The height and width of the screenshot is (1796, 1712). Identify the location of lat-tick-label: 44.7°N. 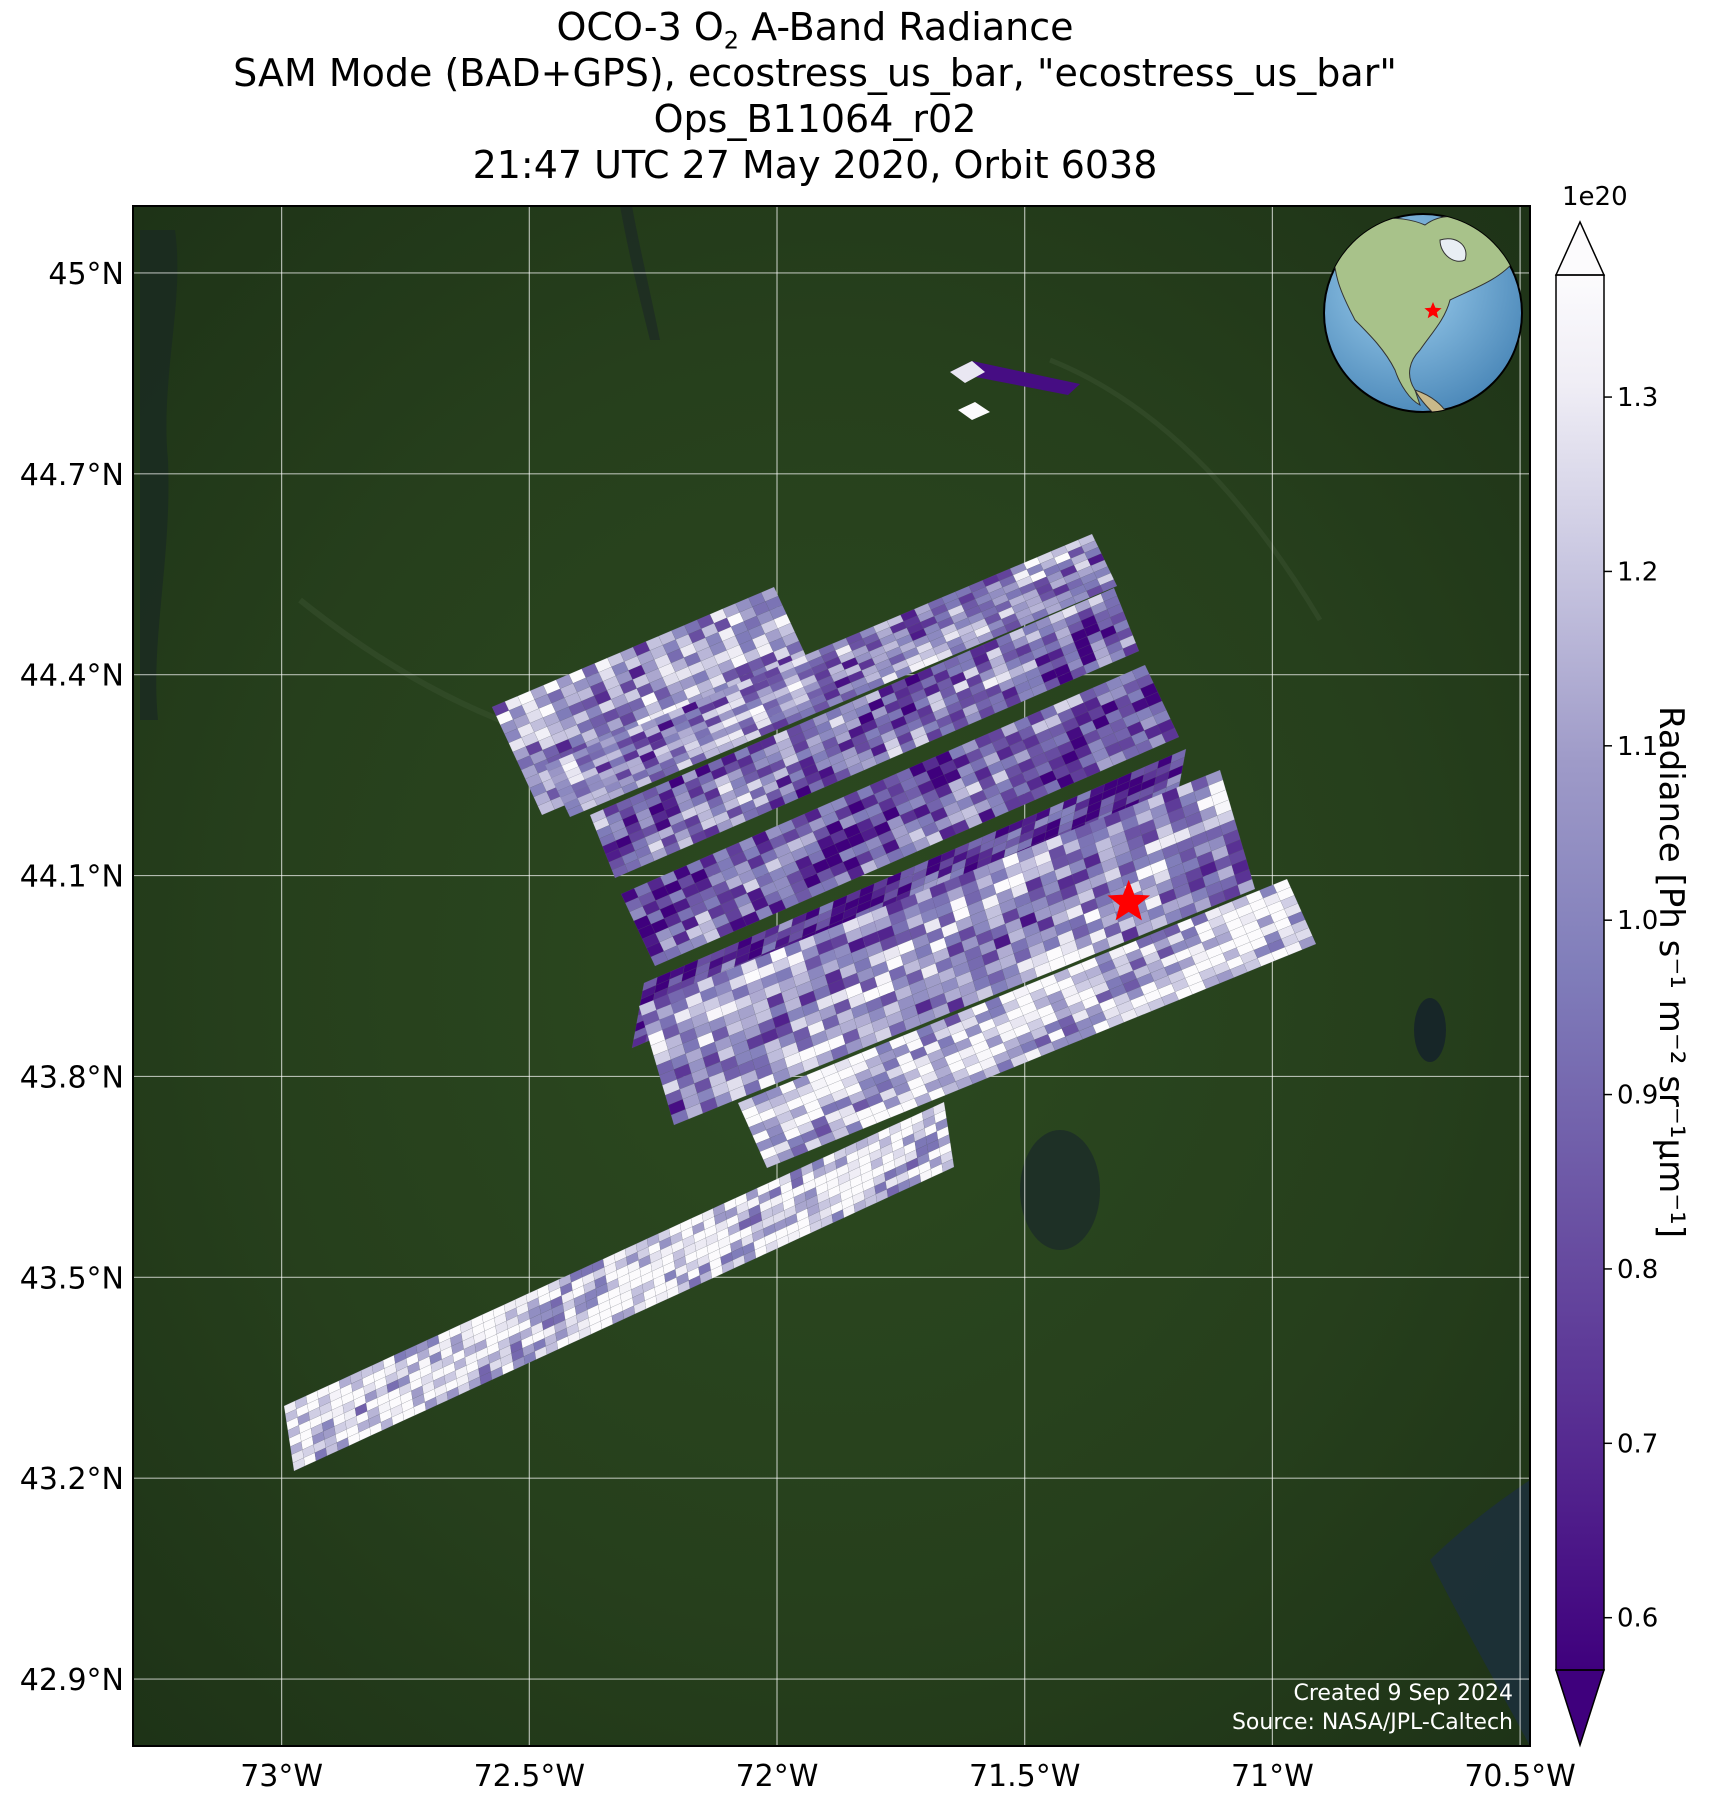
(72, 475).